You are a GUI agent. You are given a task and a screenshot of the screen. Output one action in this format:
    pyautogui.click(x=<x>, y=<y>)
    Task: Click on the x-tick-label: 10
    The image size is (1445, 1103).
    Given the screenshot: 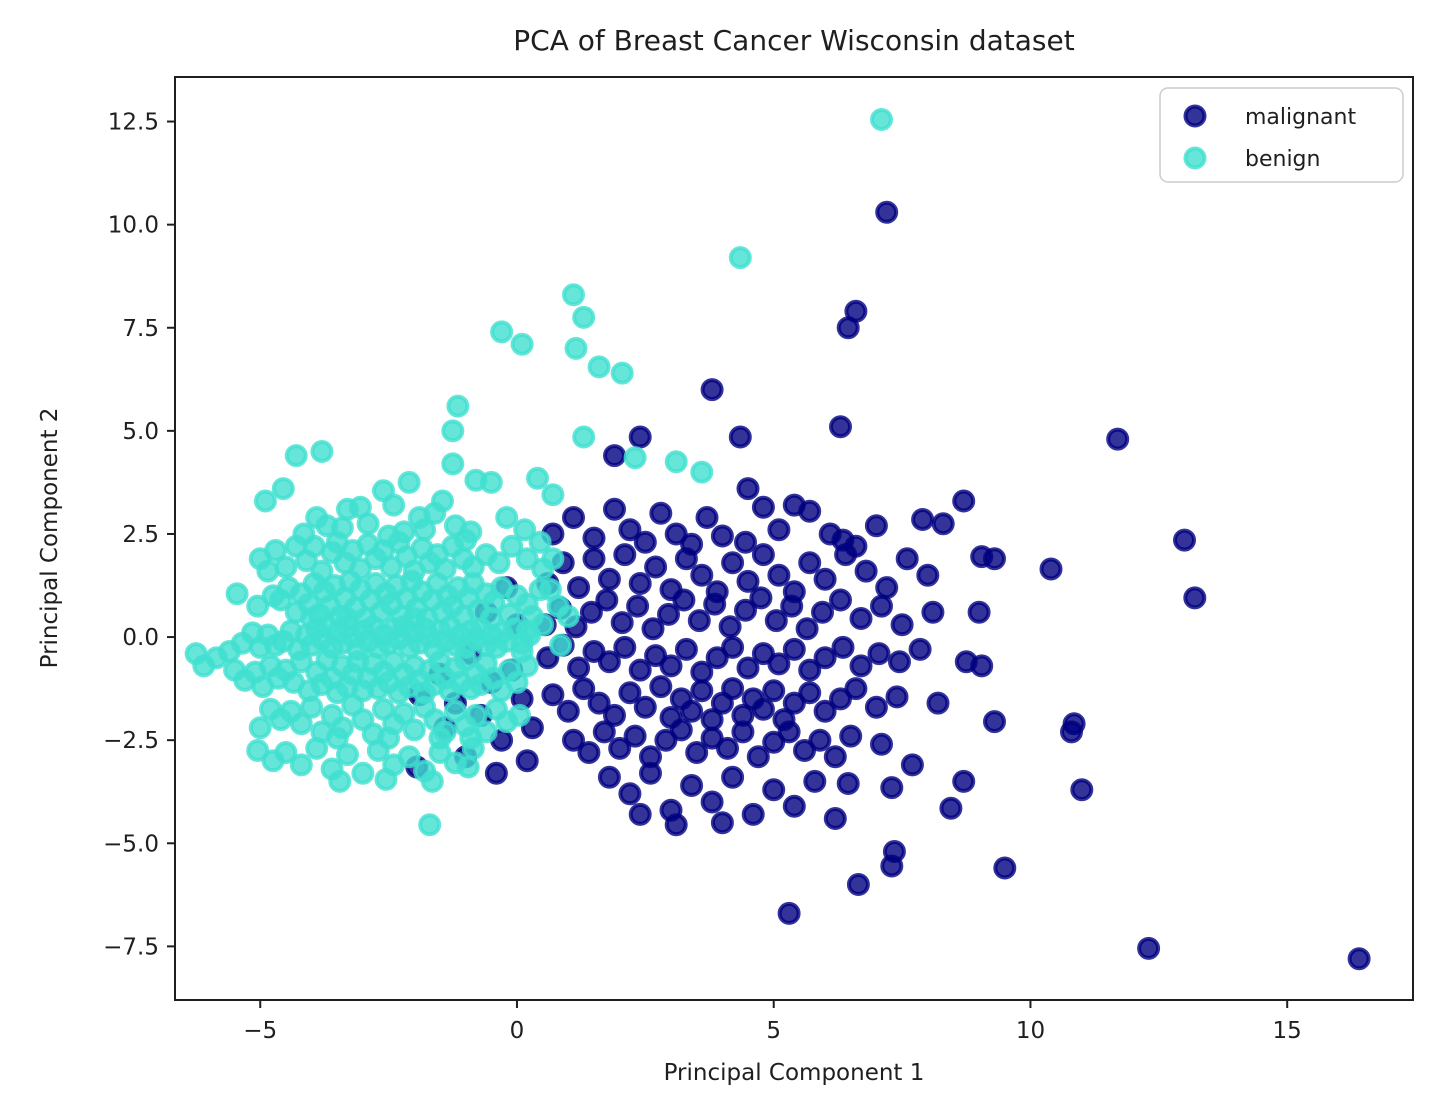 What is the action you would take?
    pyautogui.click(x=1030, y=1031)
    